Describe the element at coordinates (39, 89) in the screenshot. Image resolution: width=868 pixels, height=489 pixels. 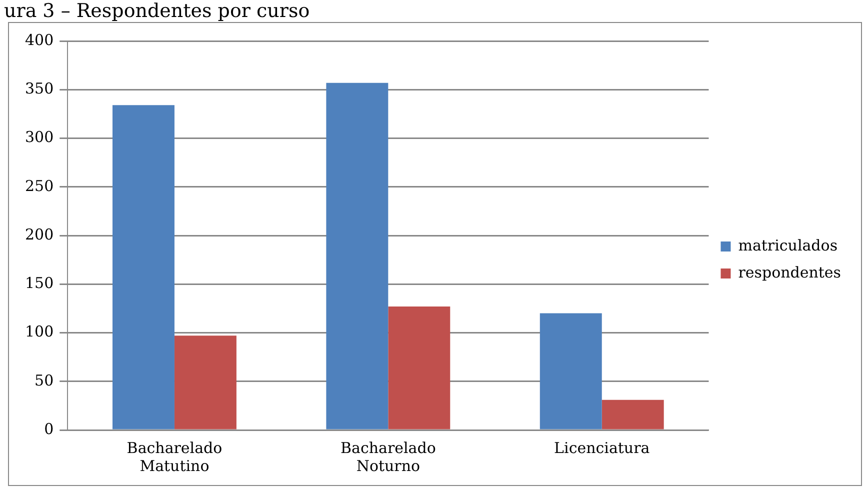
I see `y-tick-label: 350` at that location.